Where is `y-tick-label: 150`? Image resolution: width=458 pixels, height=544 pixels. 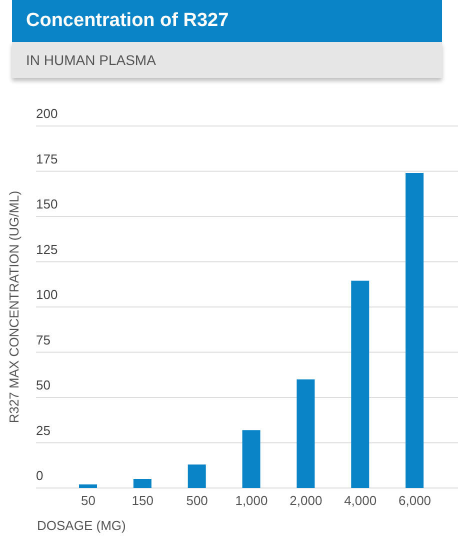
y-tick-label: 150 is located at coordinates (47, 204).